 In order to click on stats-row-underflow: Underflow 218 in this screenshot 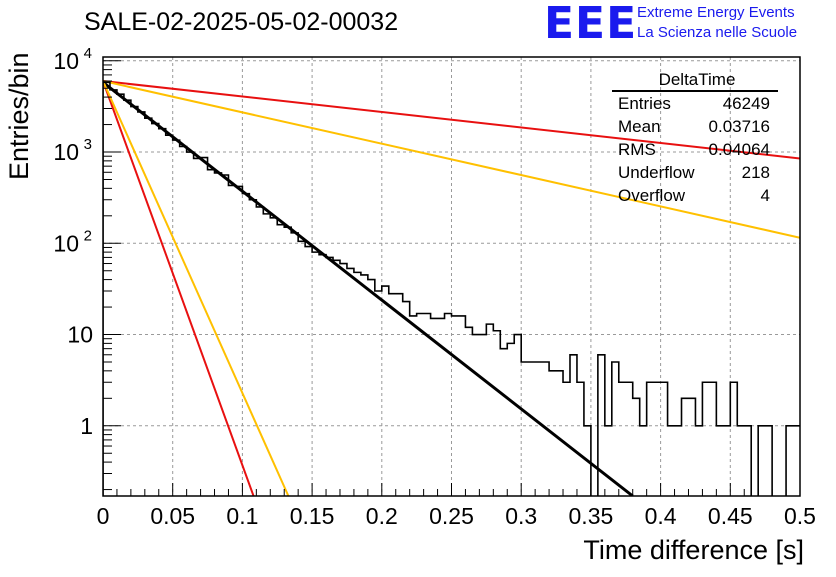, I will do `click(697, 172)`.